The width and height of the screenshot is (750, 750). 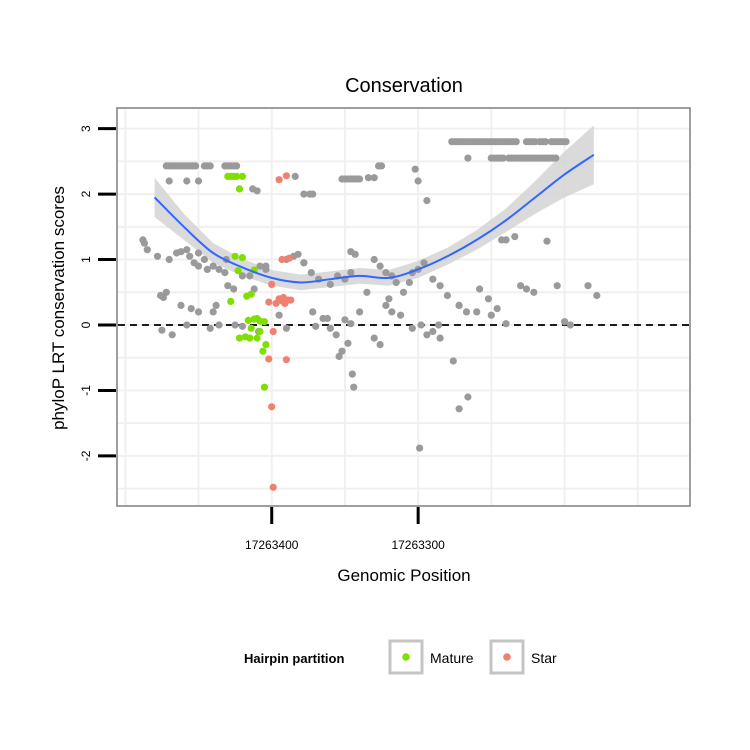 What do you see at coordinates (418, 545) in the screenshot?
I see `x-tick-label: 17263300` at bounding box center [418, 545].